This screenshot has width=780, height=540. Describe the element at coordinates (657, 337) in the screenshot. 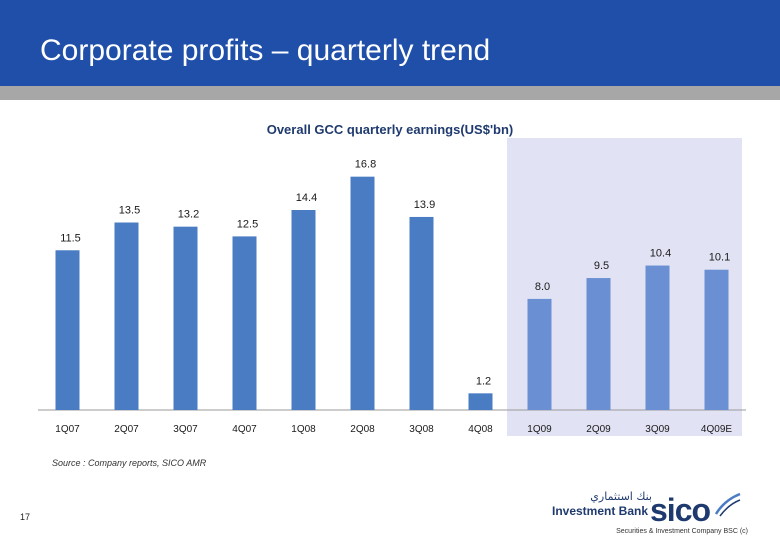

I see `bar-3Q09` at that location.